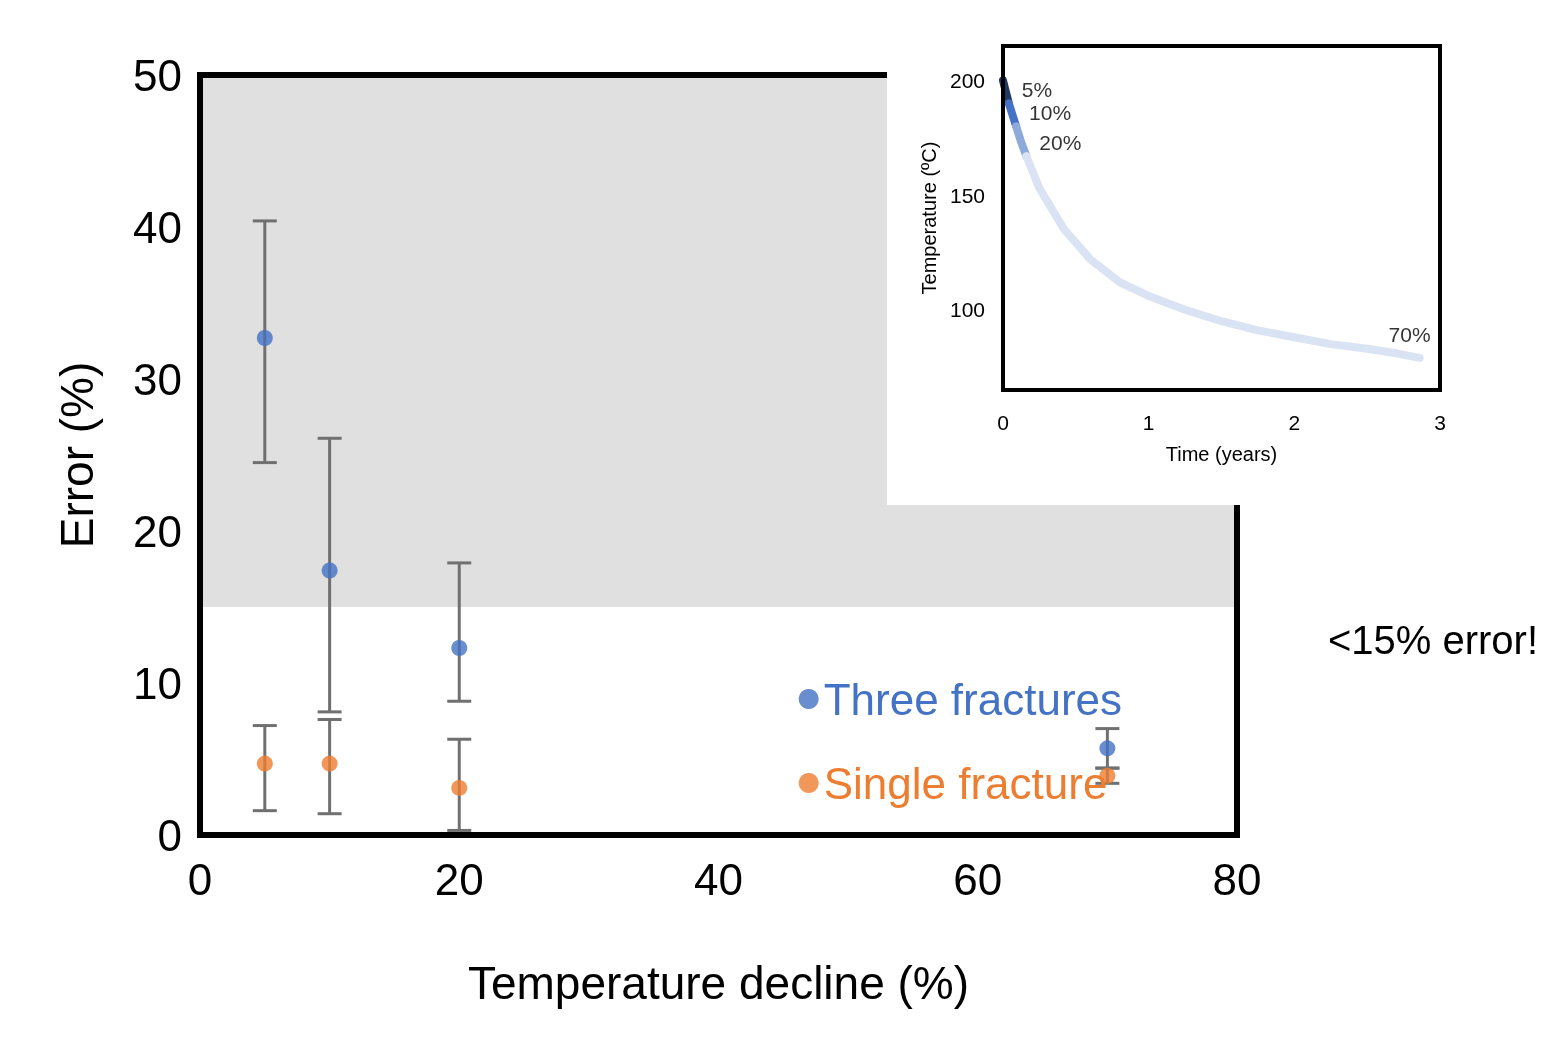  What do you see at coordinates (157, 683) in the screenshot?
I see `y-tick-label: 10` at bounding box center [157, 683].